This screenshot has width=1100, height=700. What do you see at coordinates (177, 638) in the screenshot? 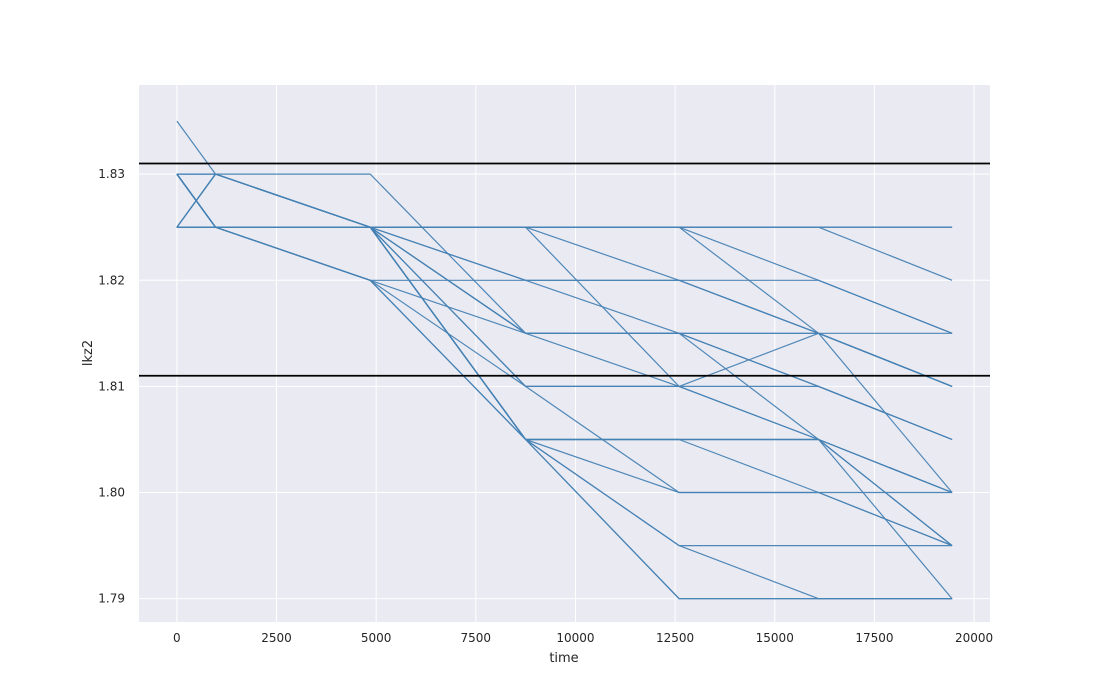
I see `x-tick-label: 0` at bounding box center [177, 638].